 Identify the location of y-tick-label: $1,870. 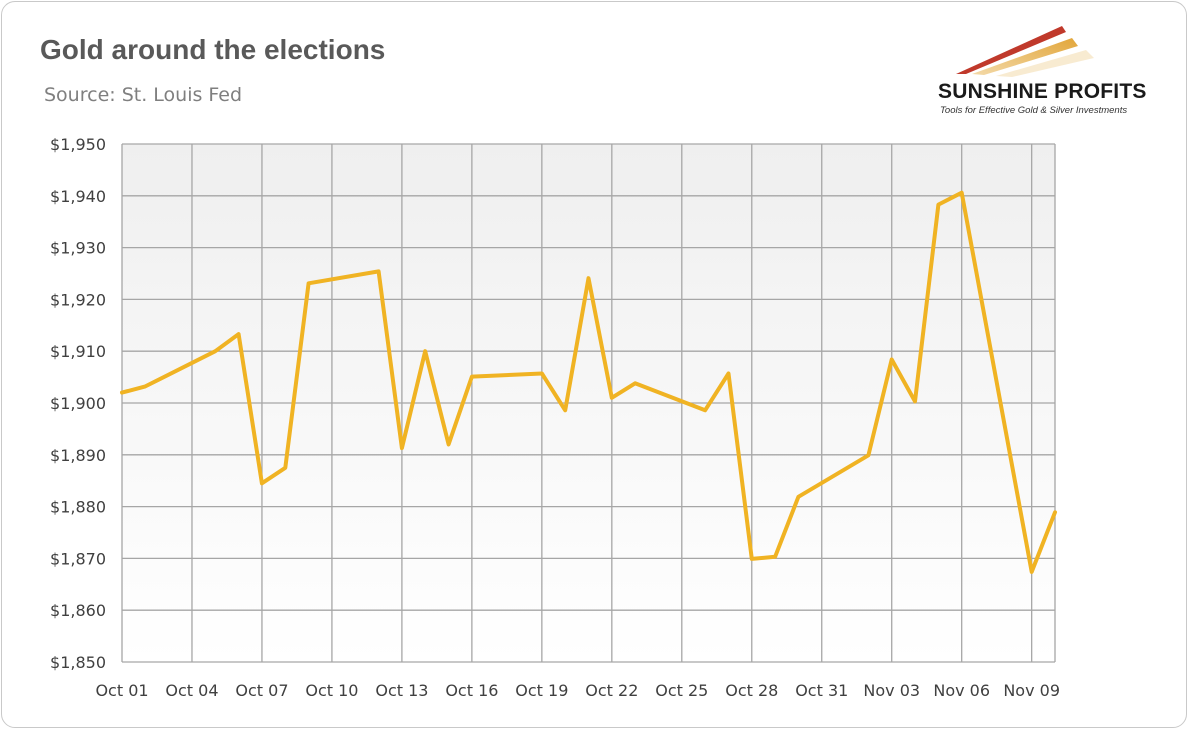
(78, 558).